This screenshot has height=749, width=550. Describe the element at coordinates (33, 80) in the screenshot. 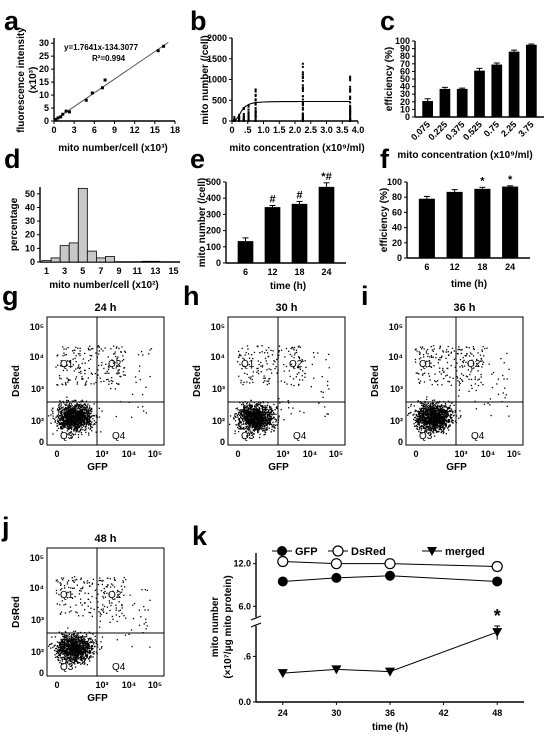

I see `y-axis-label-unit: (x10³)` at that location.